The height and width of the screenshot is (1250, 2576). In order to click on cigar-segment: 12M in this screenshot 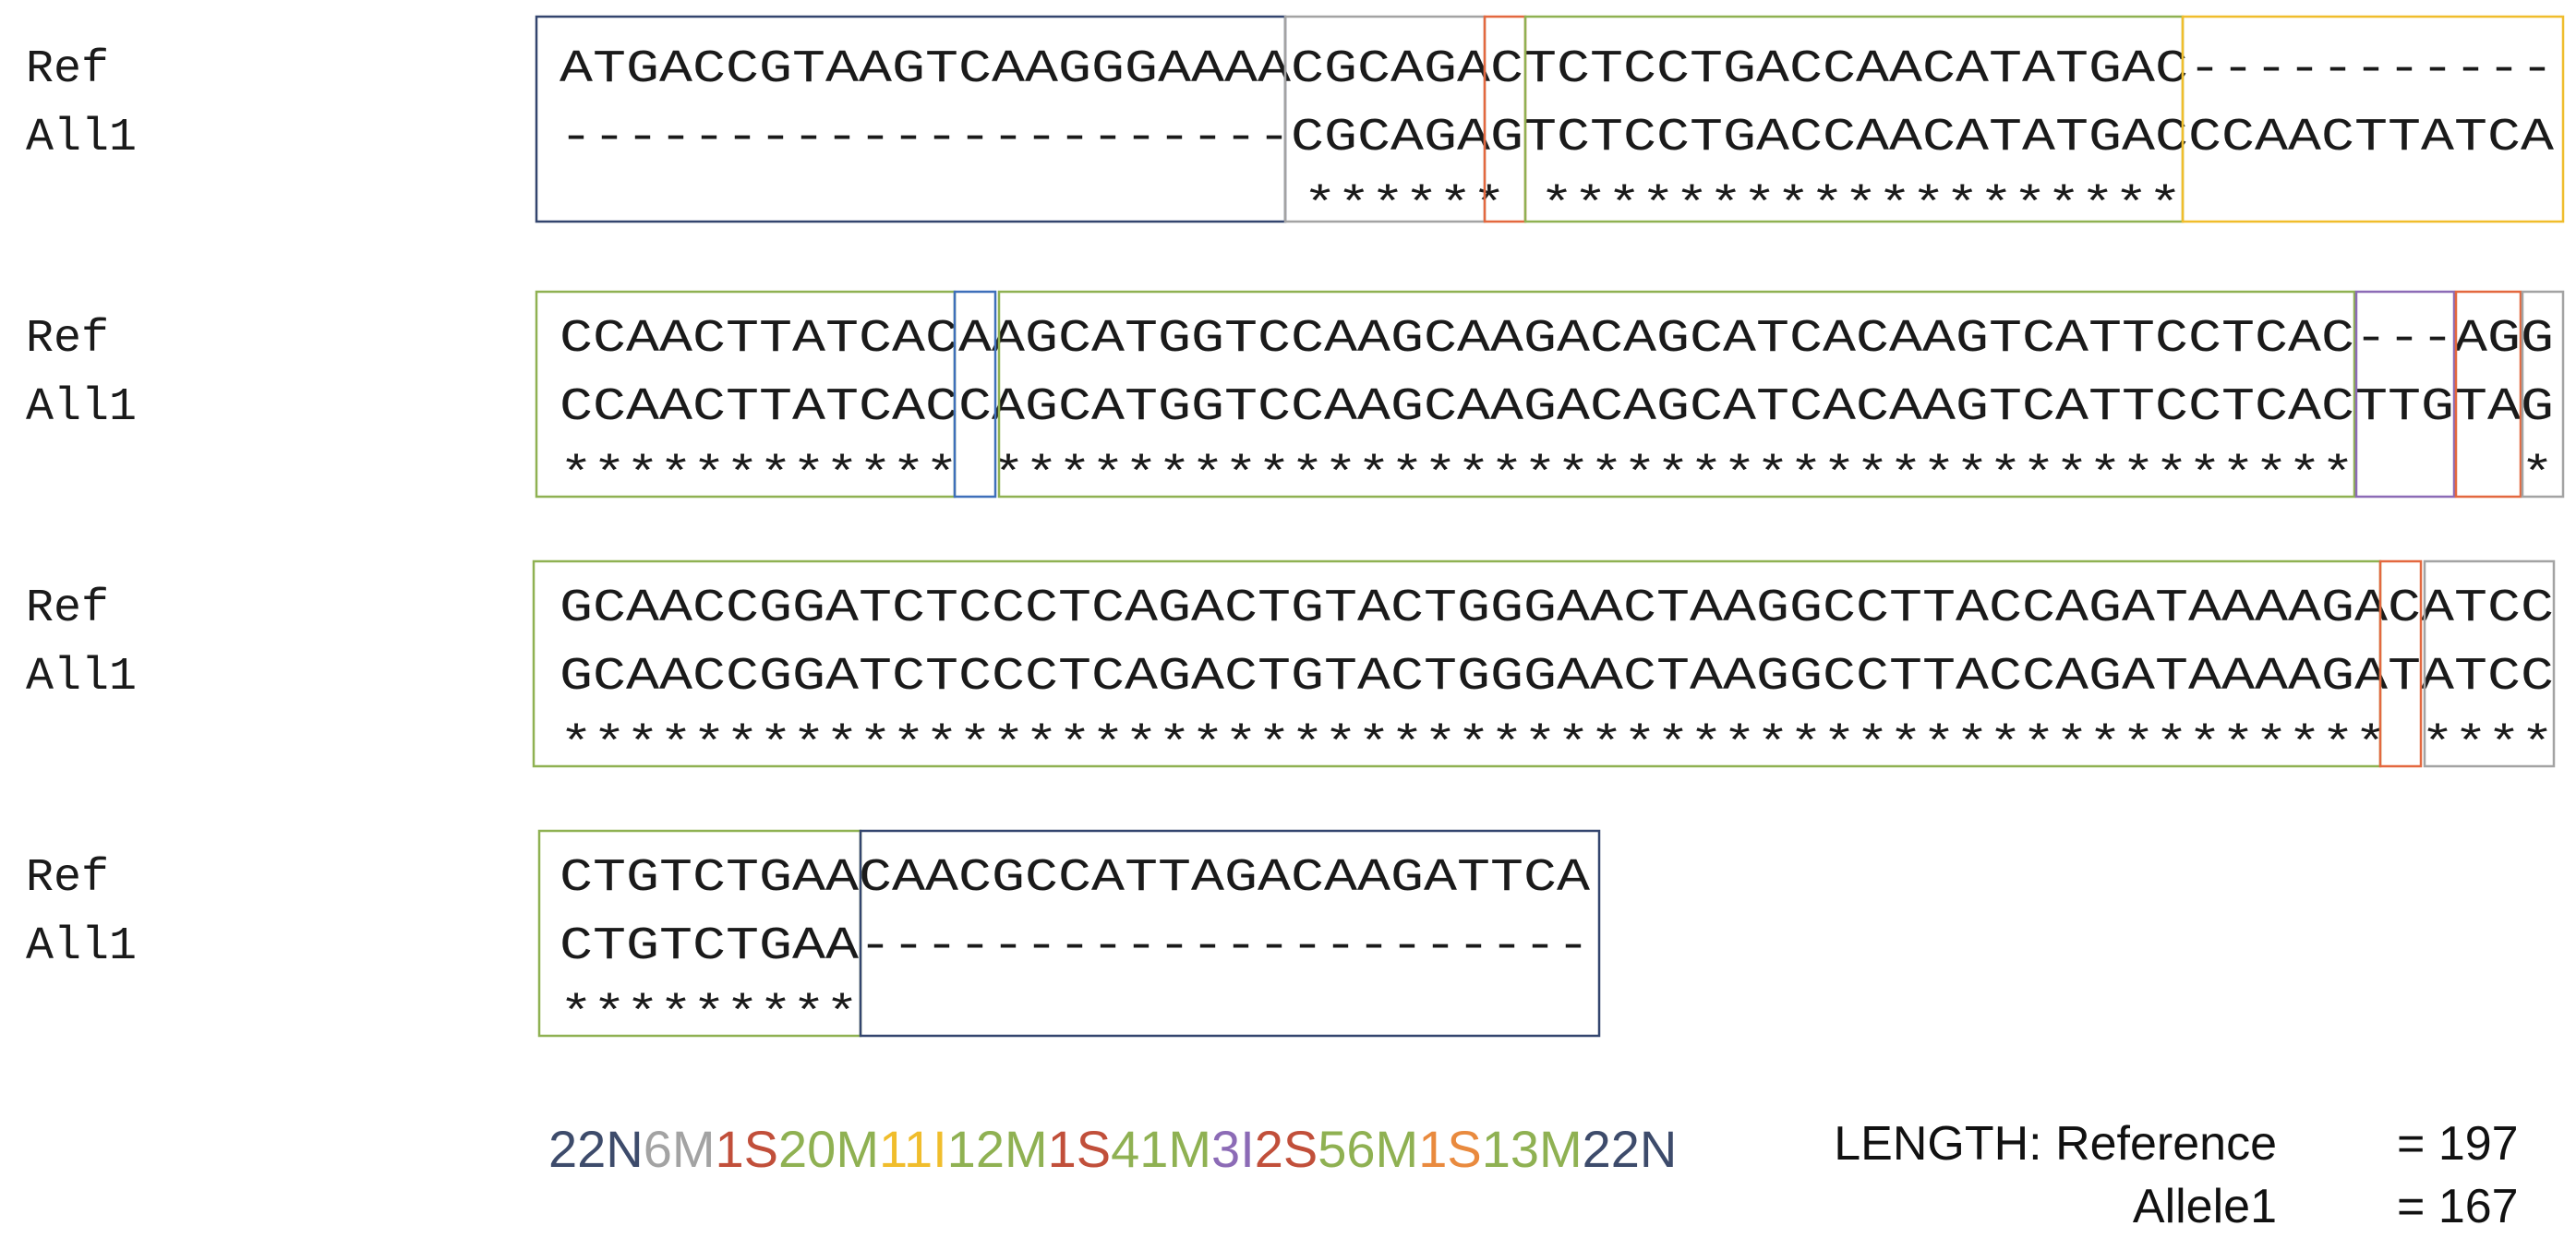, I will do `click(997, 1149)`.